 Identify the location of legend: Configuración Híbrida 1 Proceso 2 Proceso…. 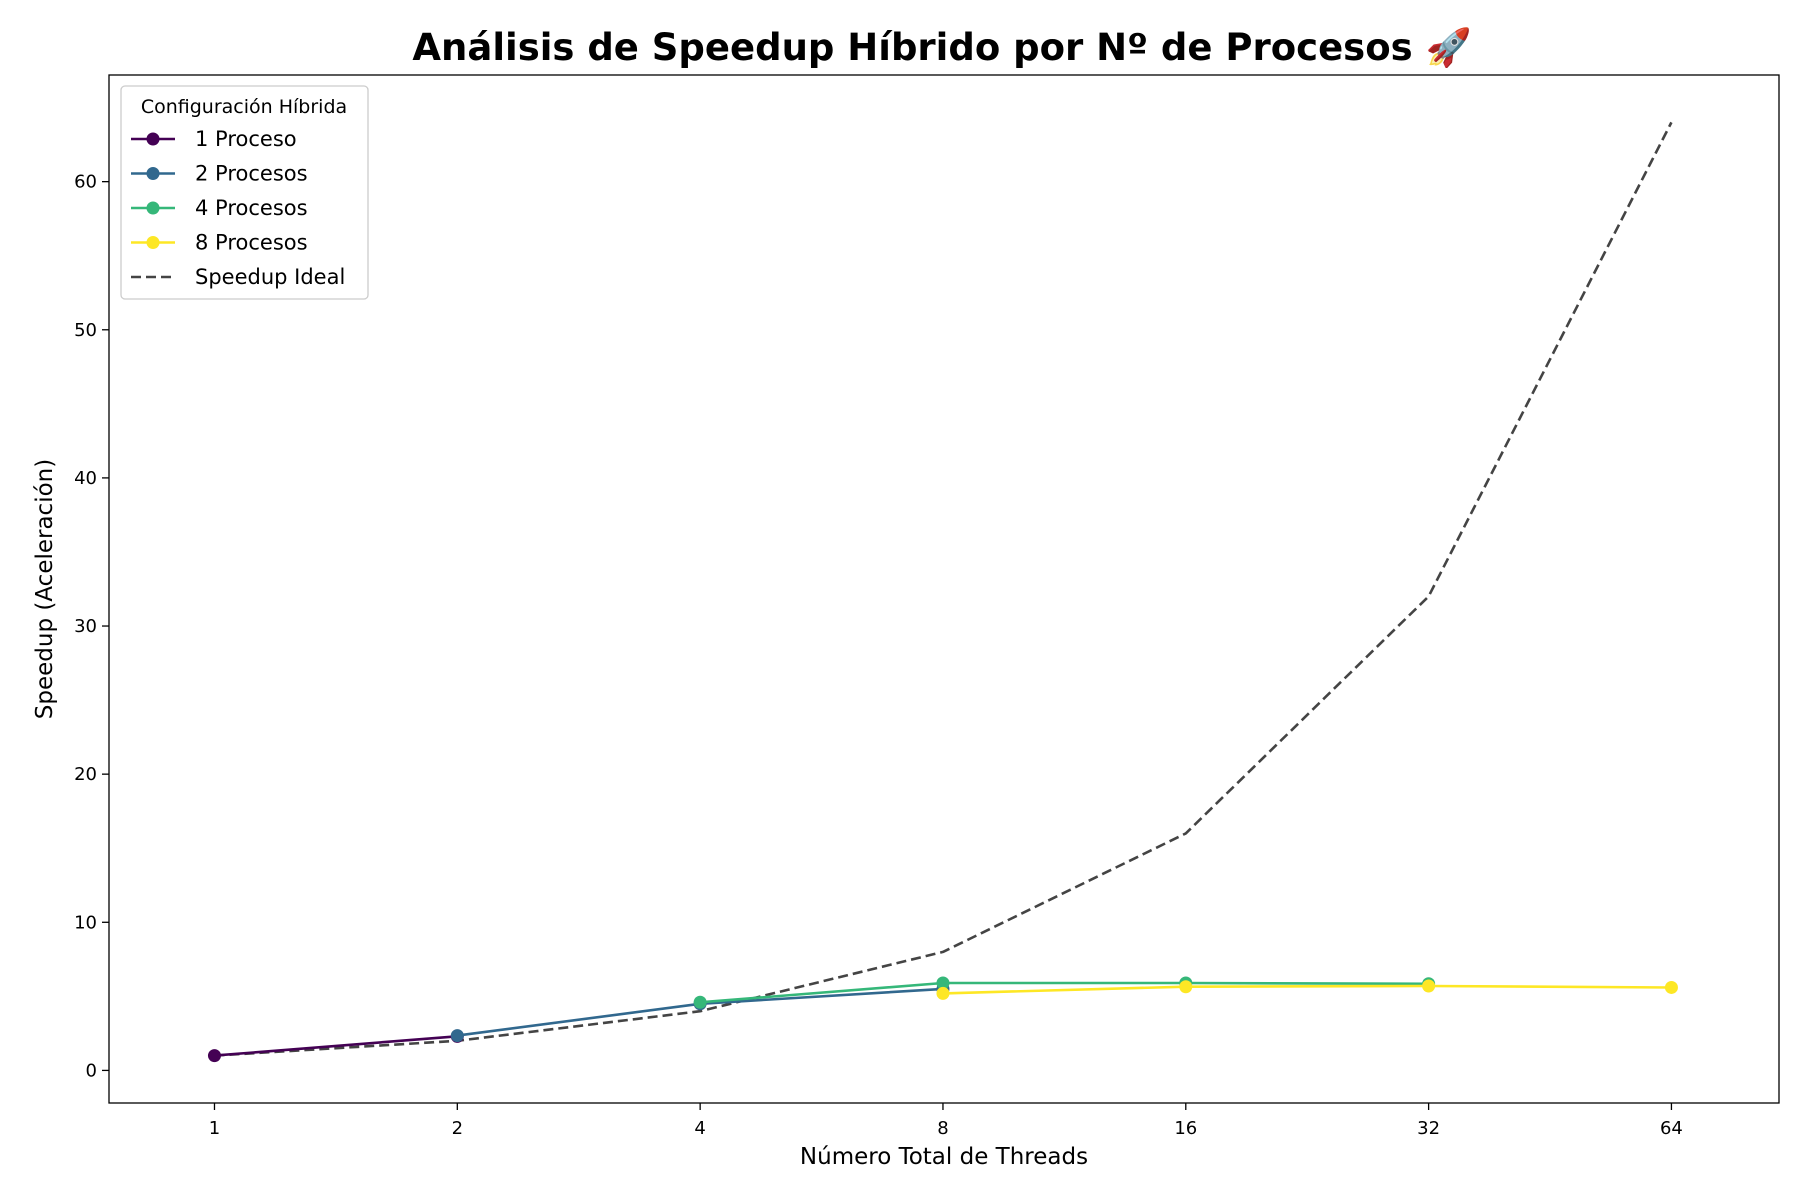
(244, 192).